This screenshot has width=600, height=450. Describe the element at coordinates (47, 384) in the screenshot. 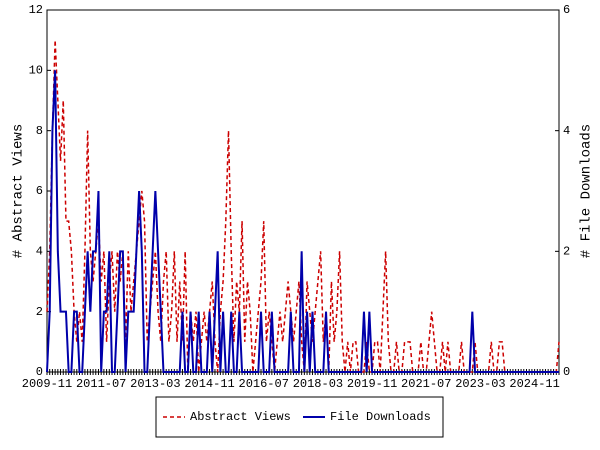

I see `x-tick-label: 2009-11` at that location.